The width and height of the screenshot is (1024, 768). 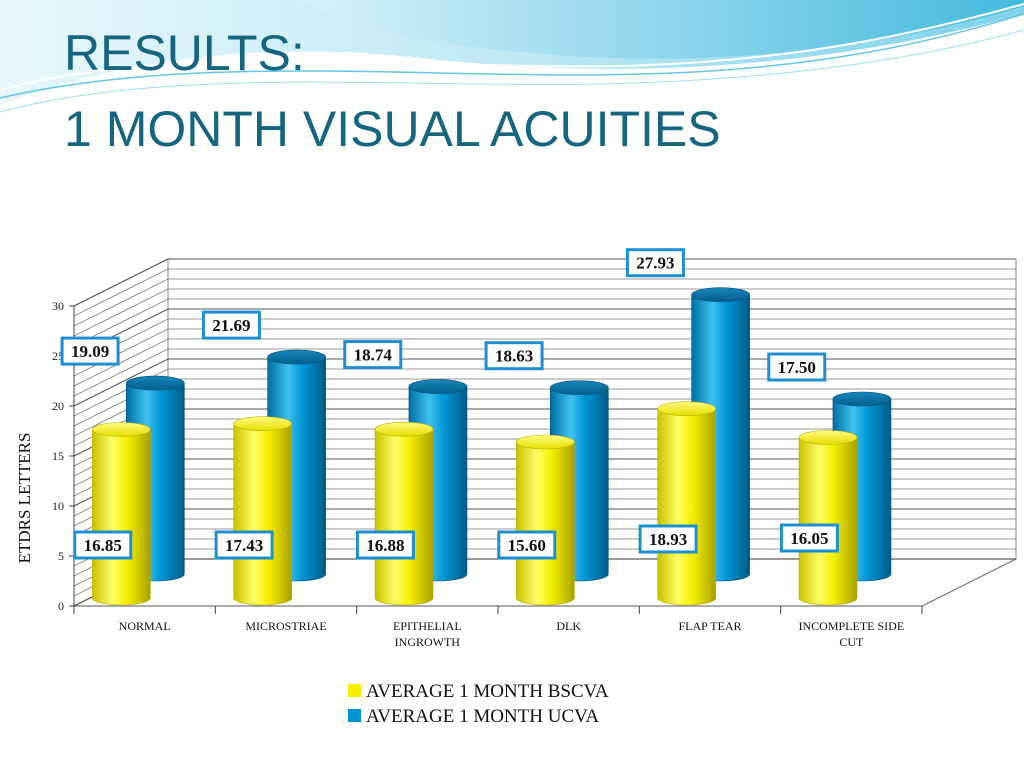 What do you see at coordinates (58, 306) in the screenshot?
I see `y-tick-label: 30` at bounding box center [58, 306].